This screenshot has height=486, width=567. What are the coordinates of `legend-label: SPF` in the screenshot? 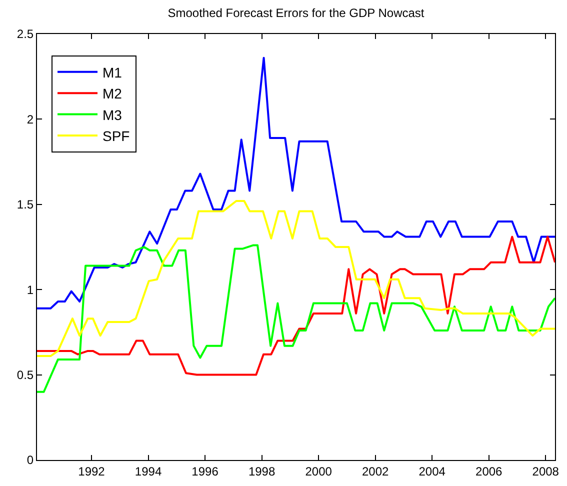 It's located at (116, 136).